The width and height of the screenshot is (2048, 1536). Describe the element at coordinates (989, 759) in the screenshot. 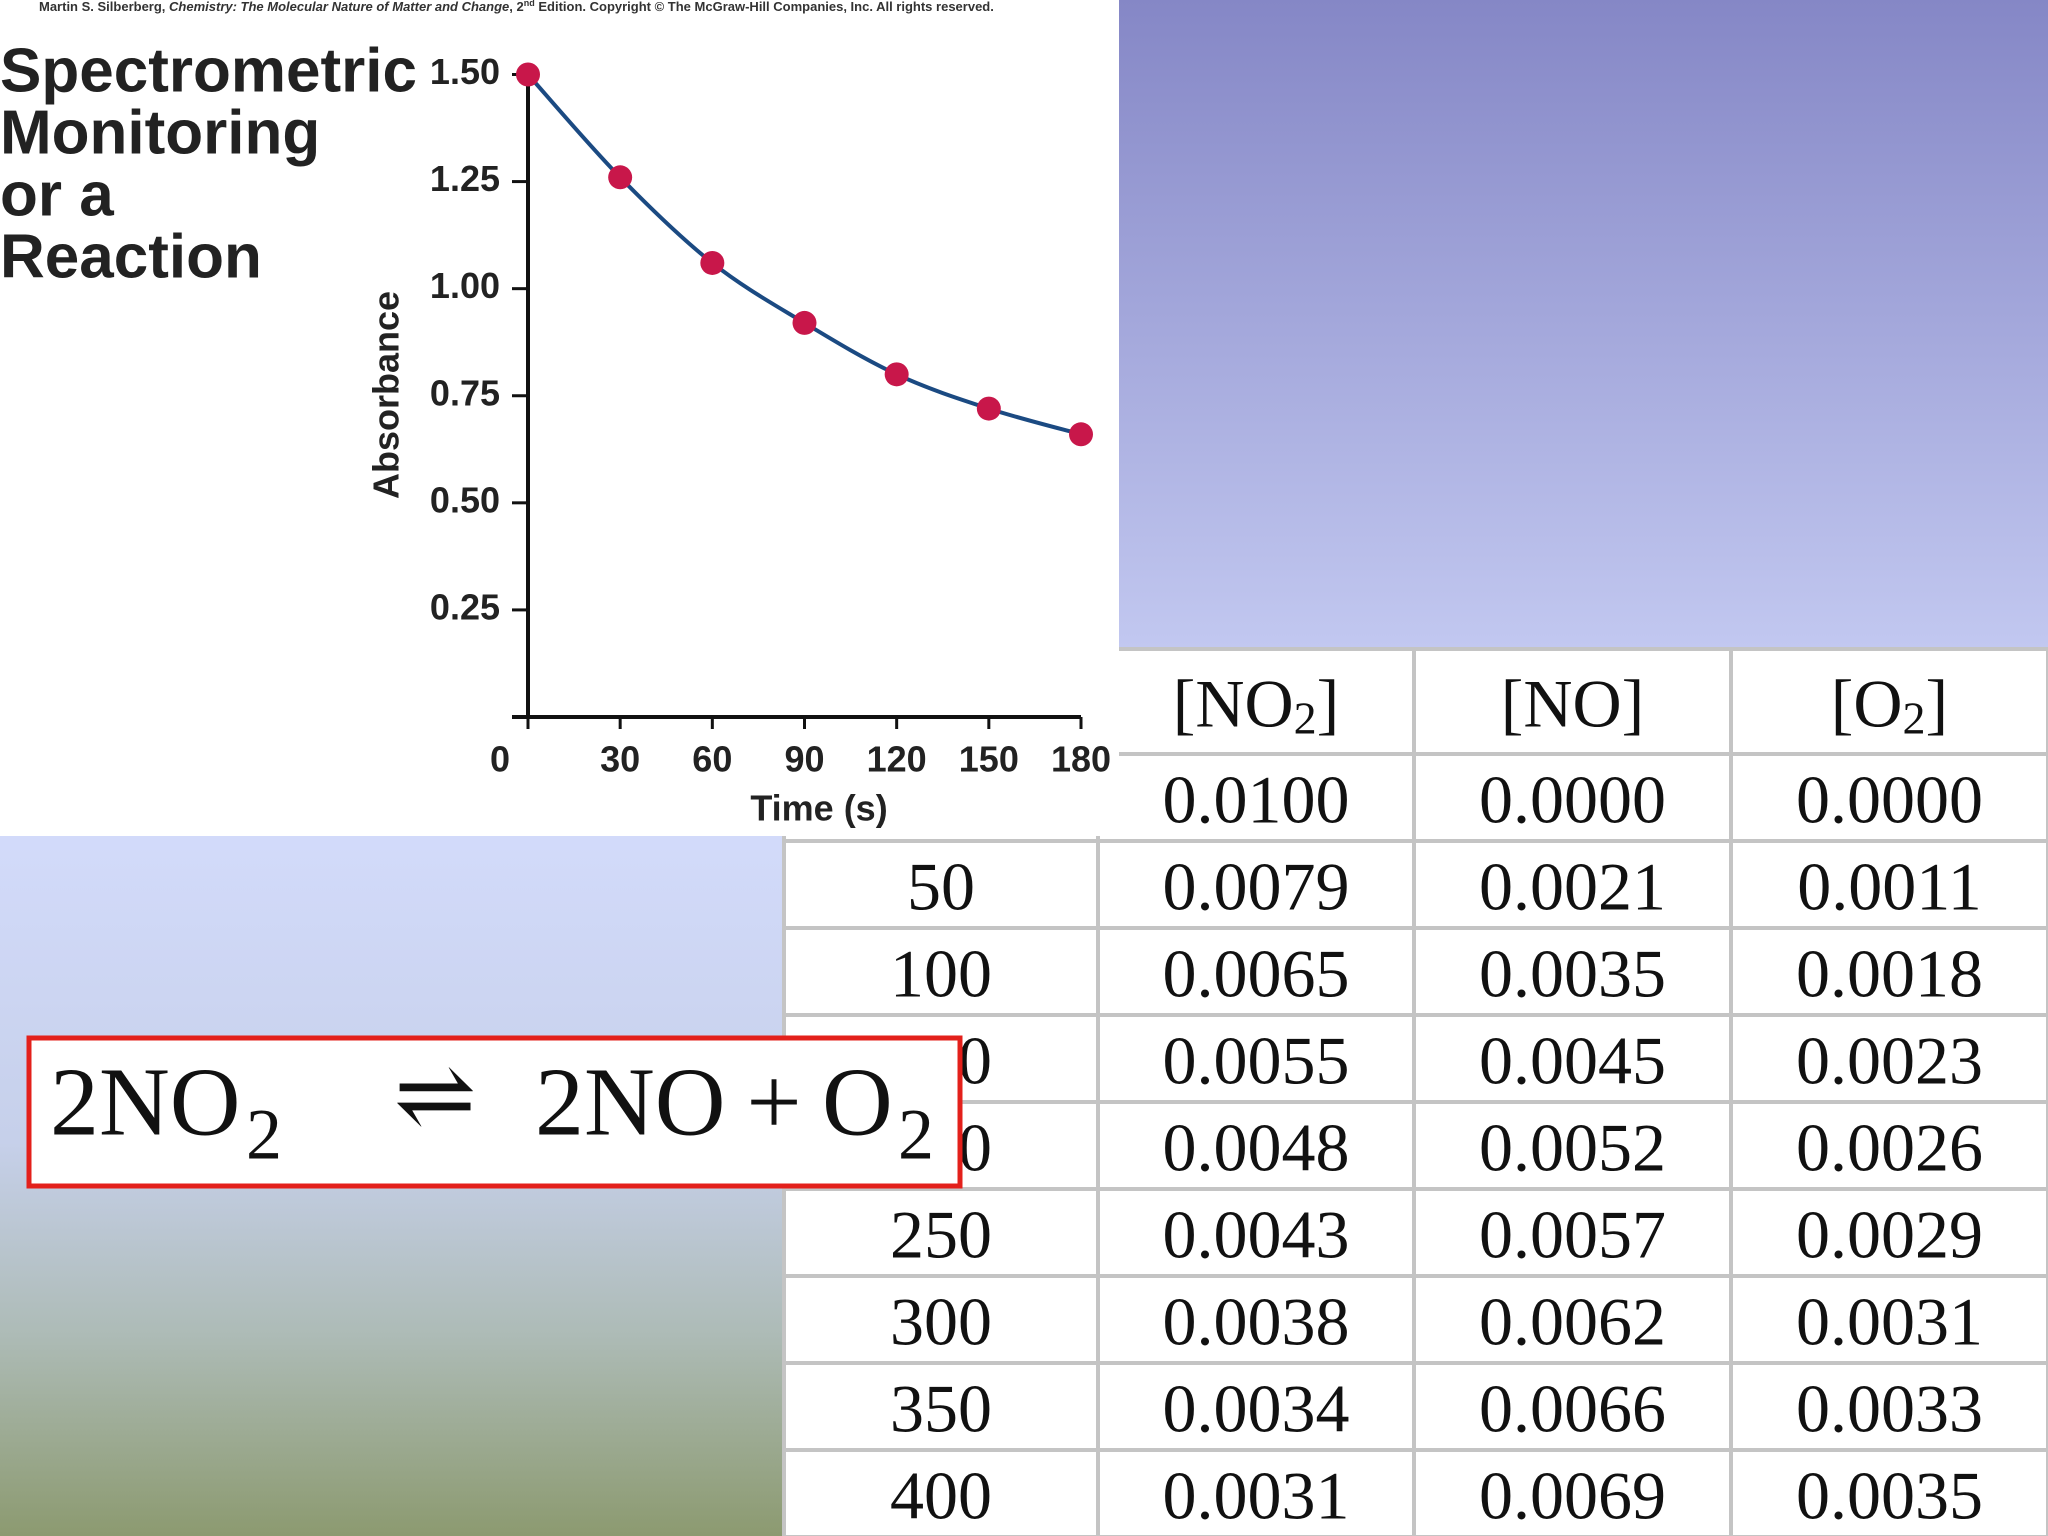

I see `x-tick-label: 150` at that location.